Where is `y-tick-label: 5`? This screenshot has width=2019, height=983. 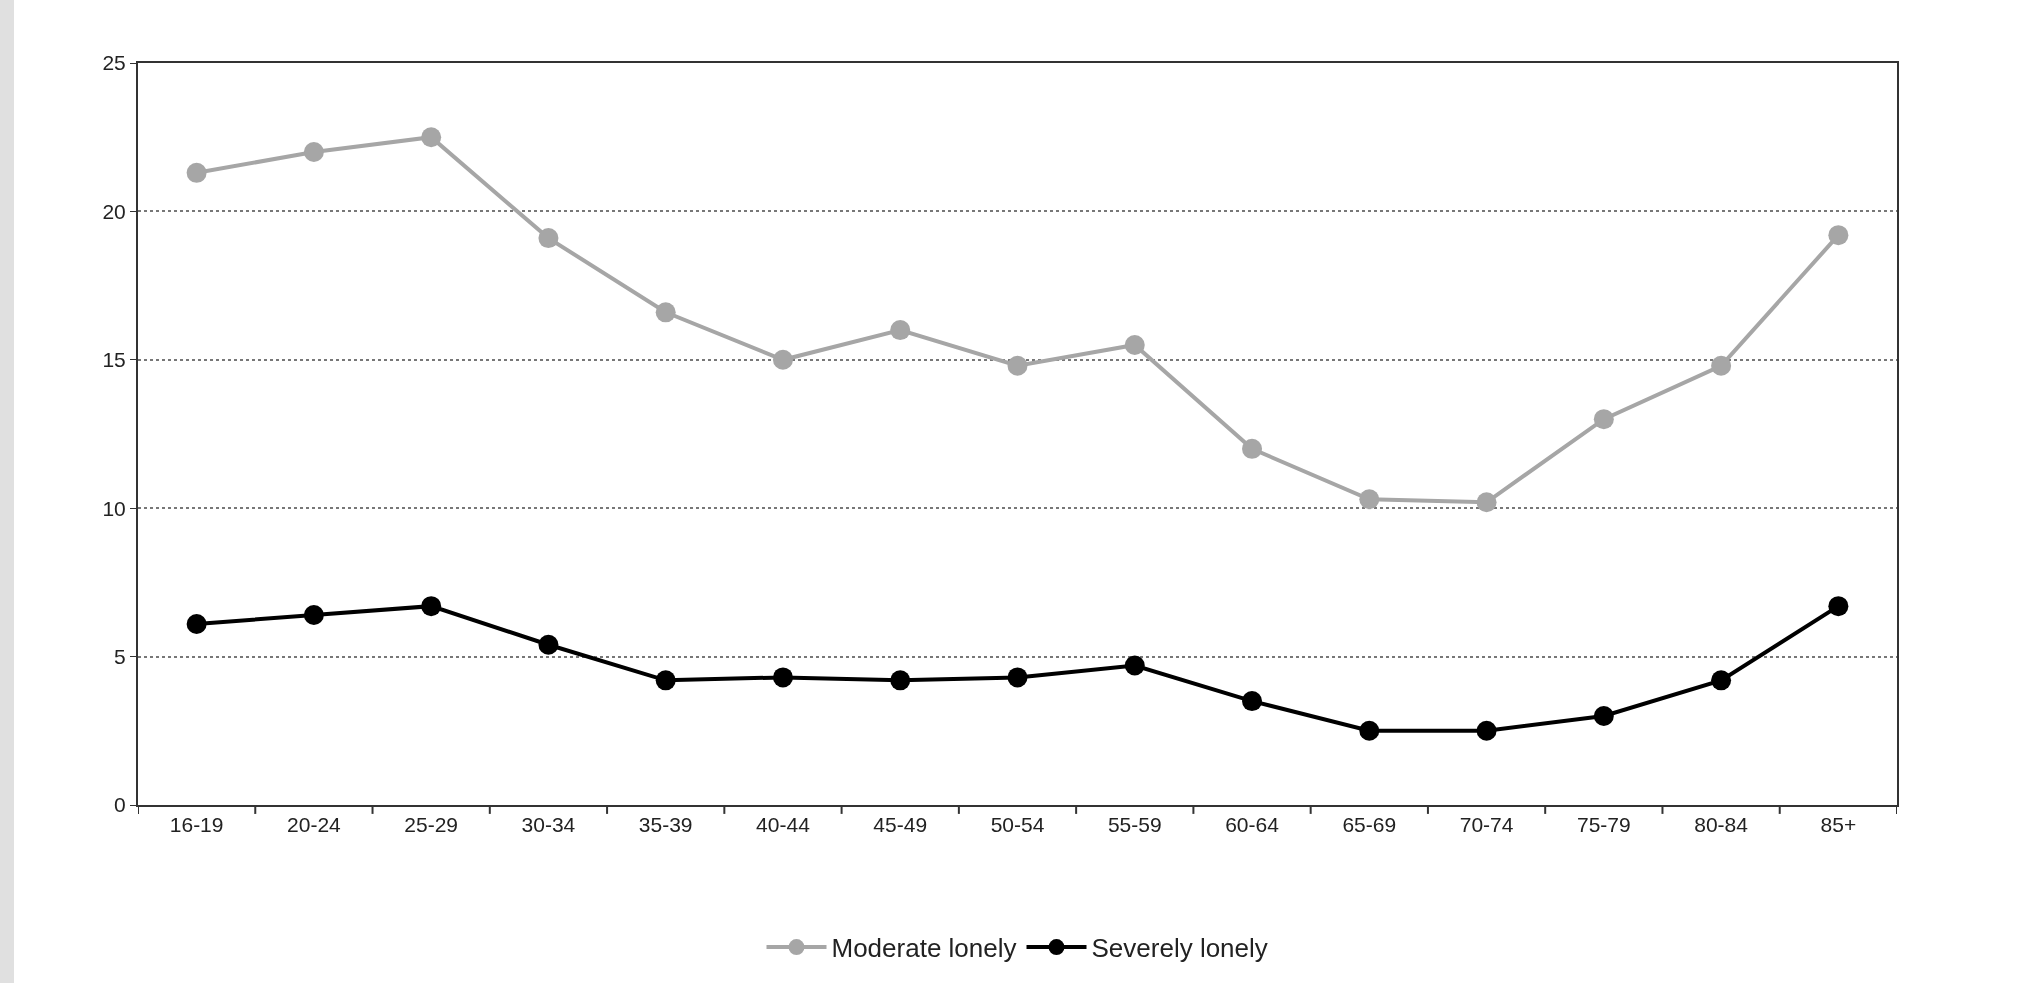 y-tick-label: 5 is located at coordinates (120, 656).